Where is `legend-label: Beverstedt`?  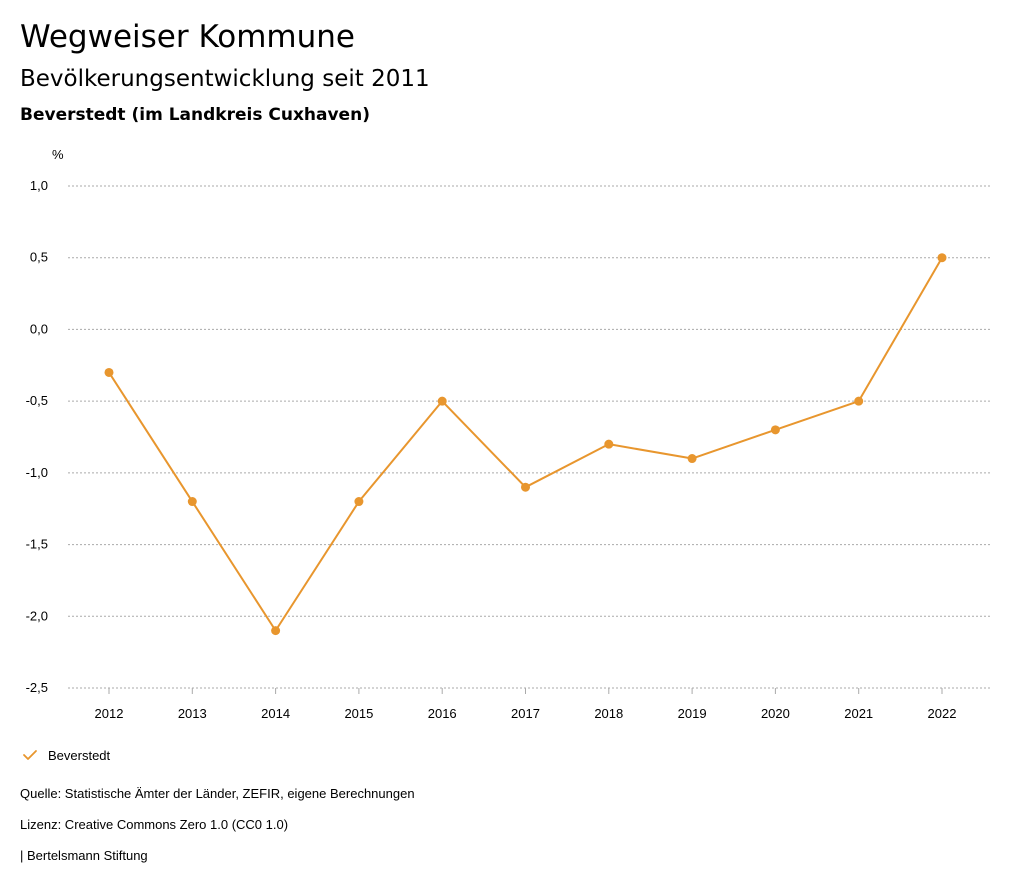 legend-label: Beverstedt is located at coordinates (79, 755).